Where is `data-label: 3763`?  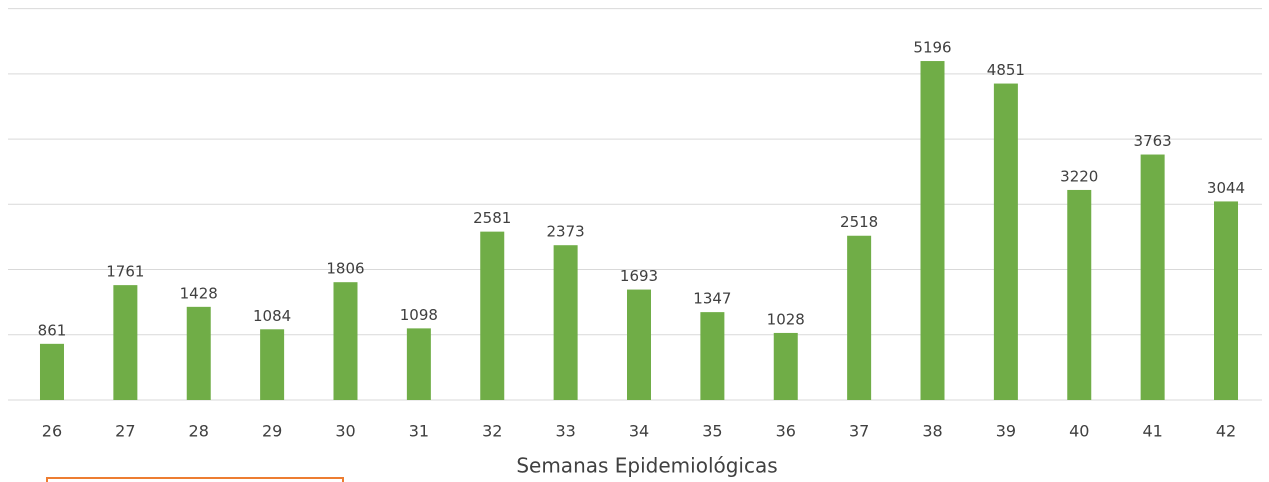
data-label: 3763 is located at coordinates (1153, 141).